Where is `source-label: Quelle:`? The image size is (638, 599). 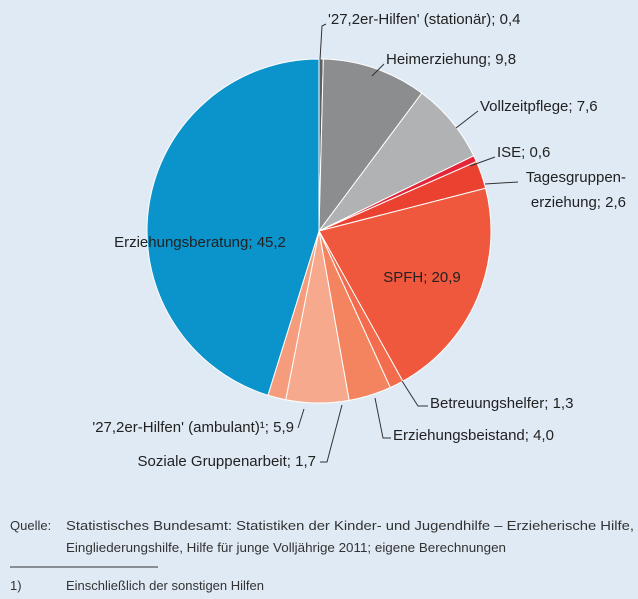
source-label: Quelle: is located at coordinates (30, 525).